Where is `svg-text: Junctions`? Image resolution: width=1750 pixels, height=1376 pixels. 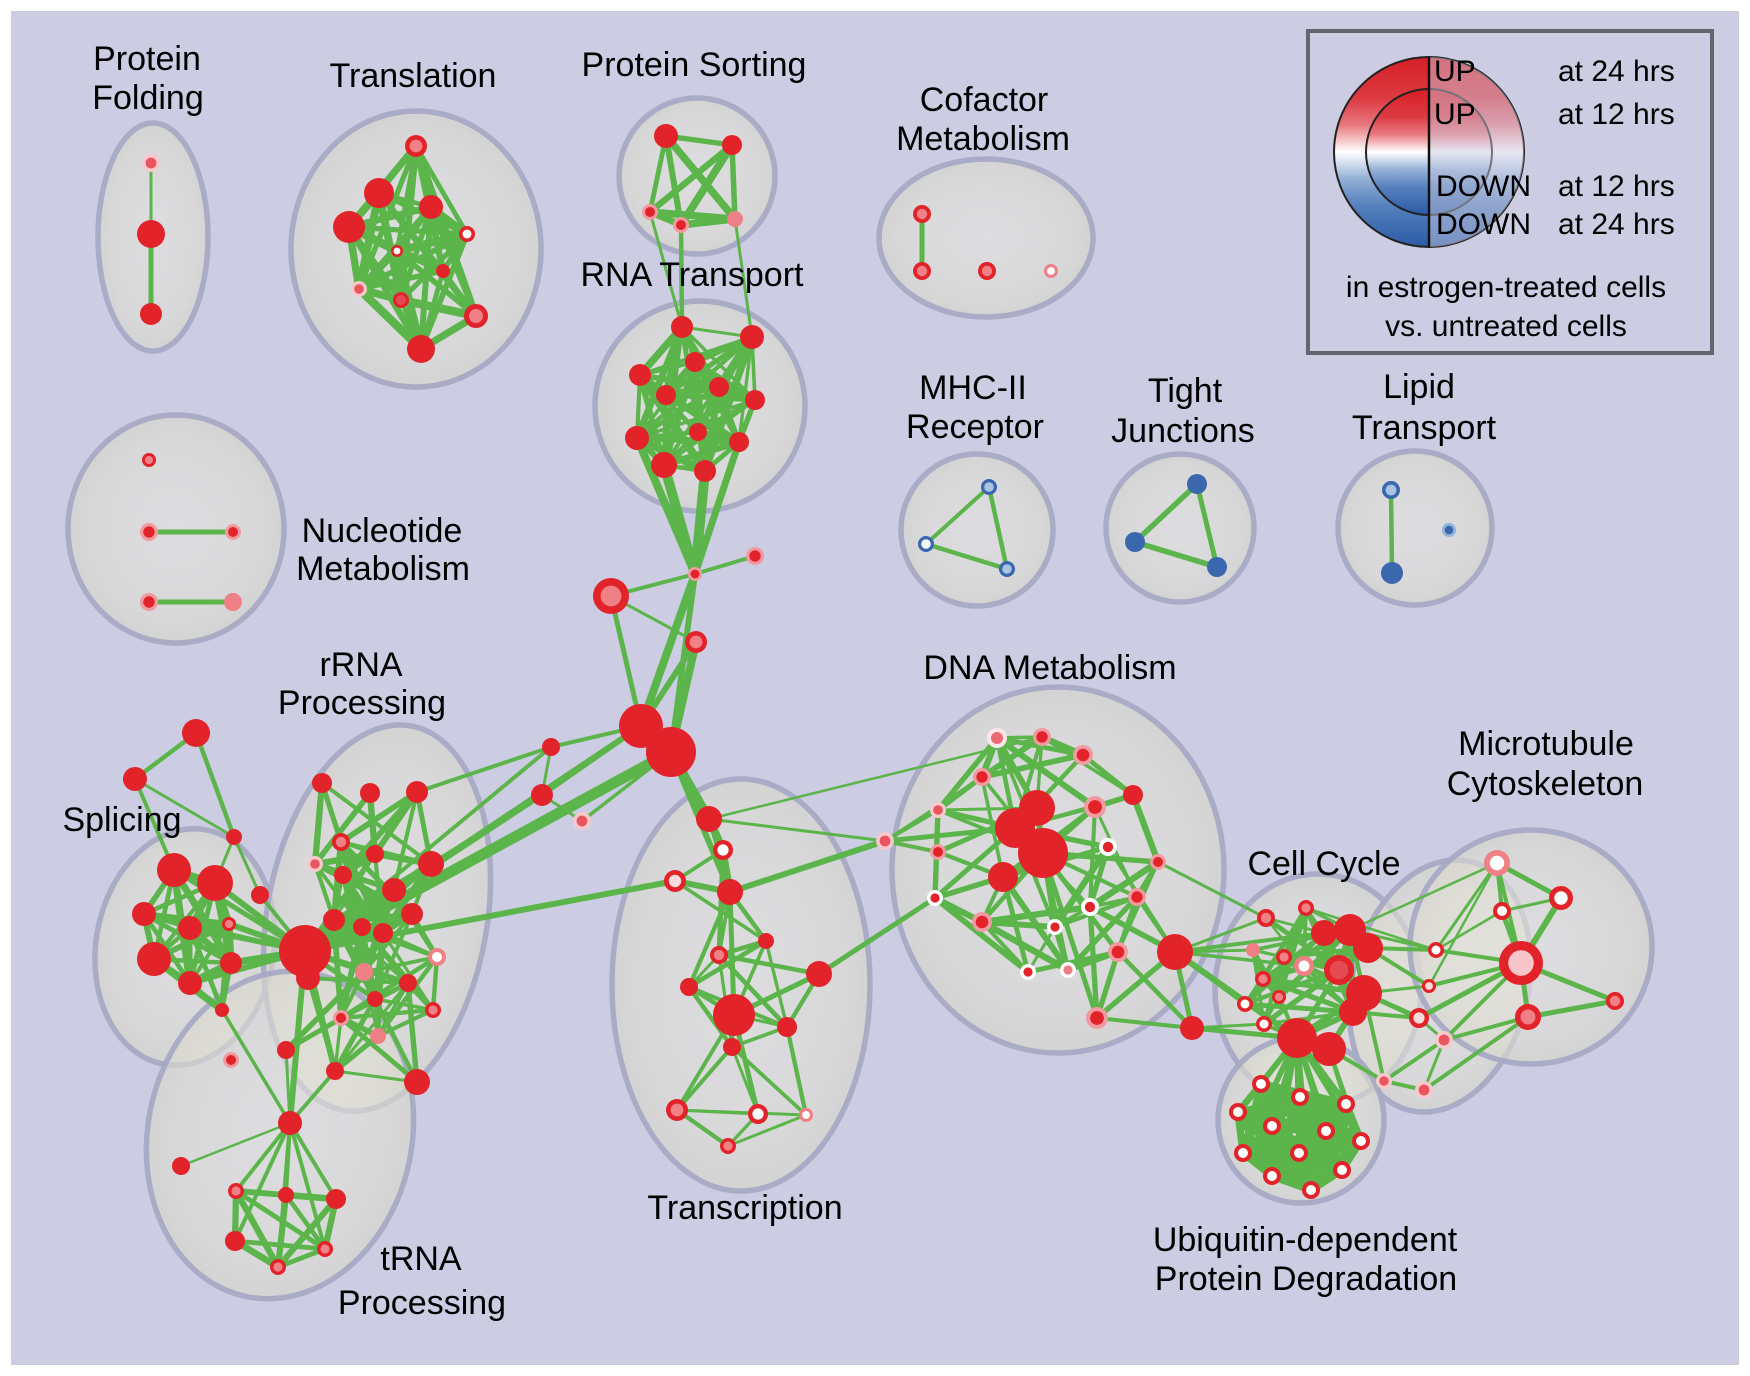 svg-text: Junctions is located at coordinates (1183, 431).